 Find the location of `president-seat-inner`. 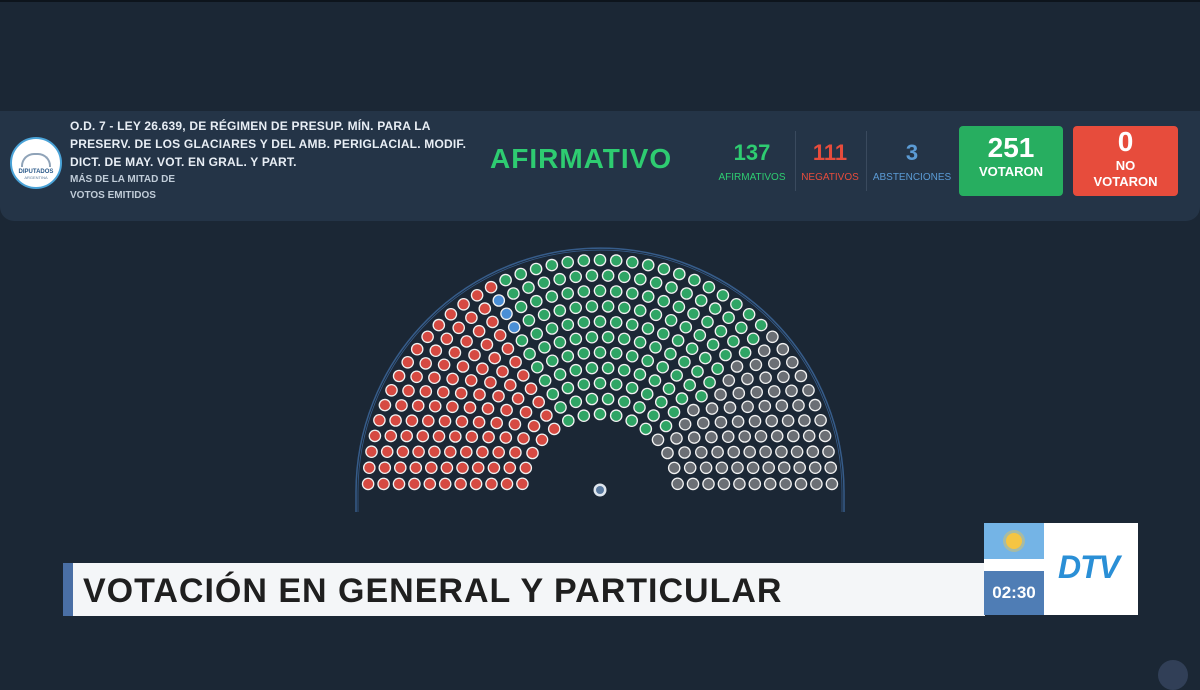

president-seat-inner is located at coordinates (600, 490).